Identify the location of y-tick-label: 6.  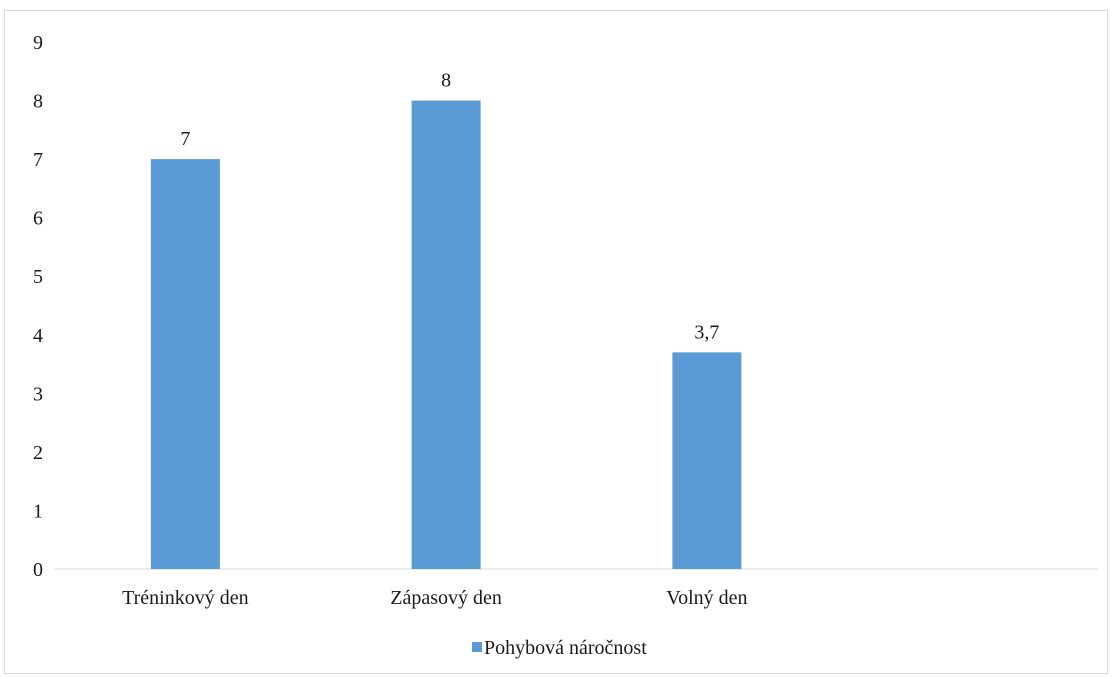
(38, 219).